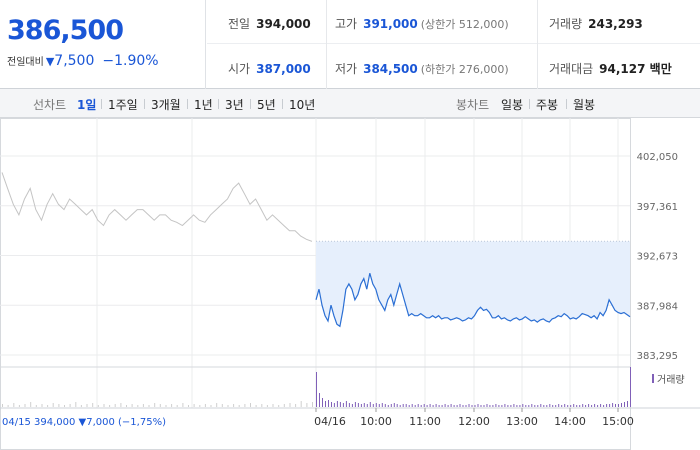 Image resolution: width=700 pixels, height=450 pixels. Describe the element at coordinates (512, 105) in the screenshot. I see `tab-daily: 일봉` at that location.